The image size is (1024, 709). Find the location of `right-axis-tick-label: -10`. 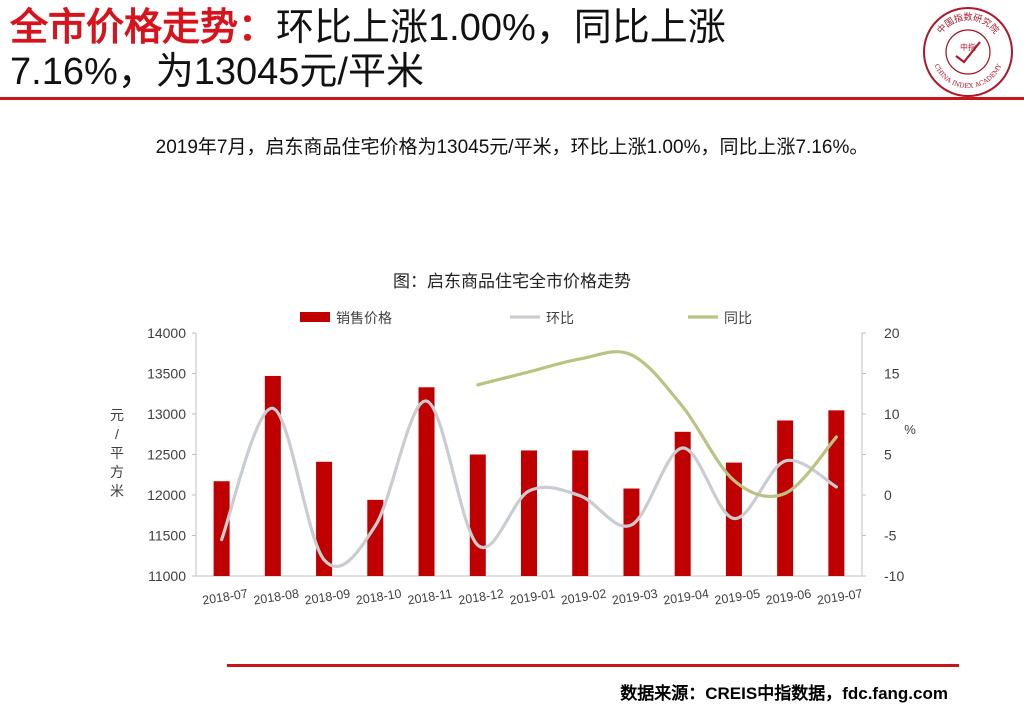

right-axis-tick-label: -10 is located at coordinates (894, 576).